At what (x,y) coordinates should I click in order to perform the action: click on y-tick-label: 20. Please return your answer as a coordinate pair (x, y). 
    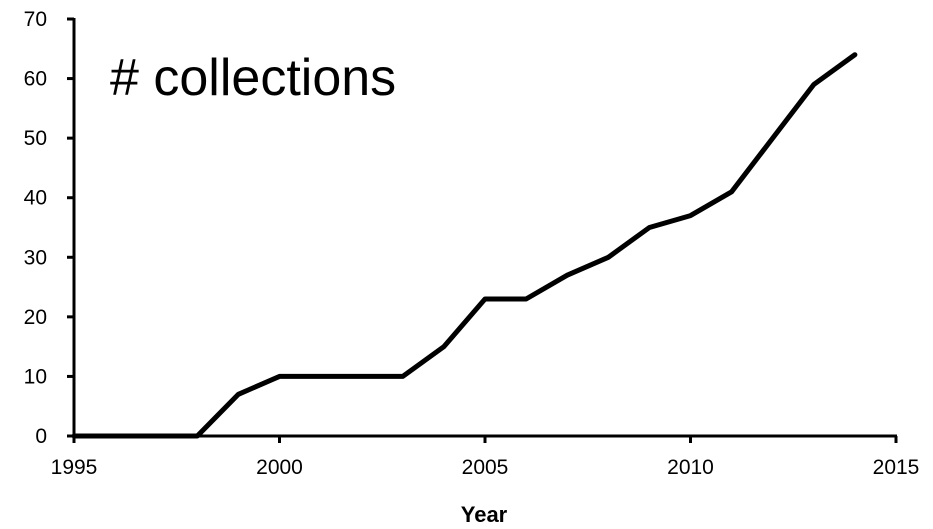
    Looking at the image, I should click on (35, 317).